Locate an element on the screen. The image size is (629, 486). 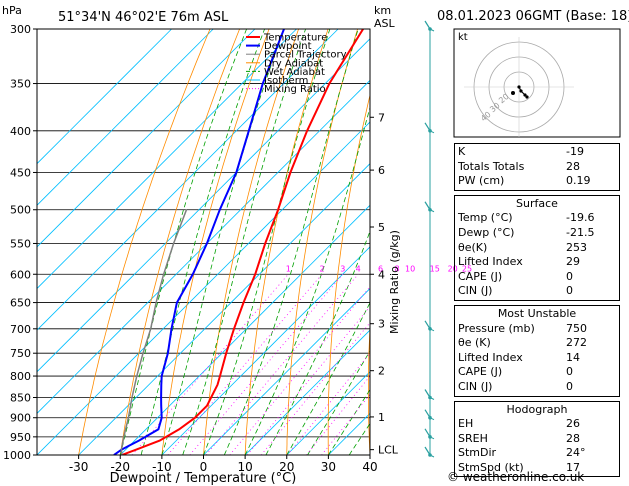
datetime-title: 08.01.2023 06GMT (Base: 18) is located at coordinates (533, 16).